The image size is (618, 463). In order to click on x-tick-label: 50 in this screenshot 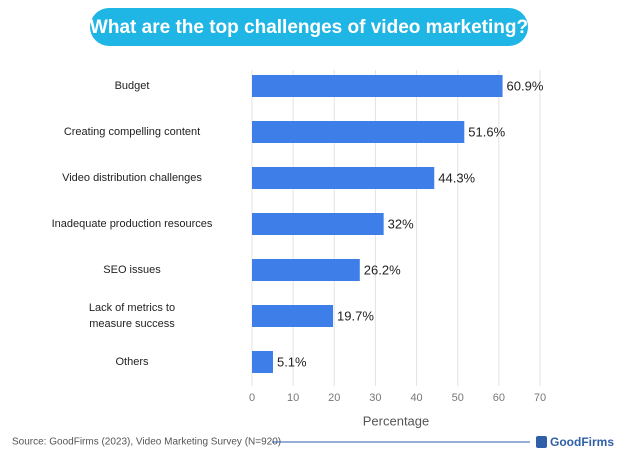, I will do `click(458, 398)`.